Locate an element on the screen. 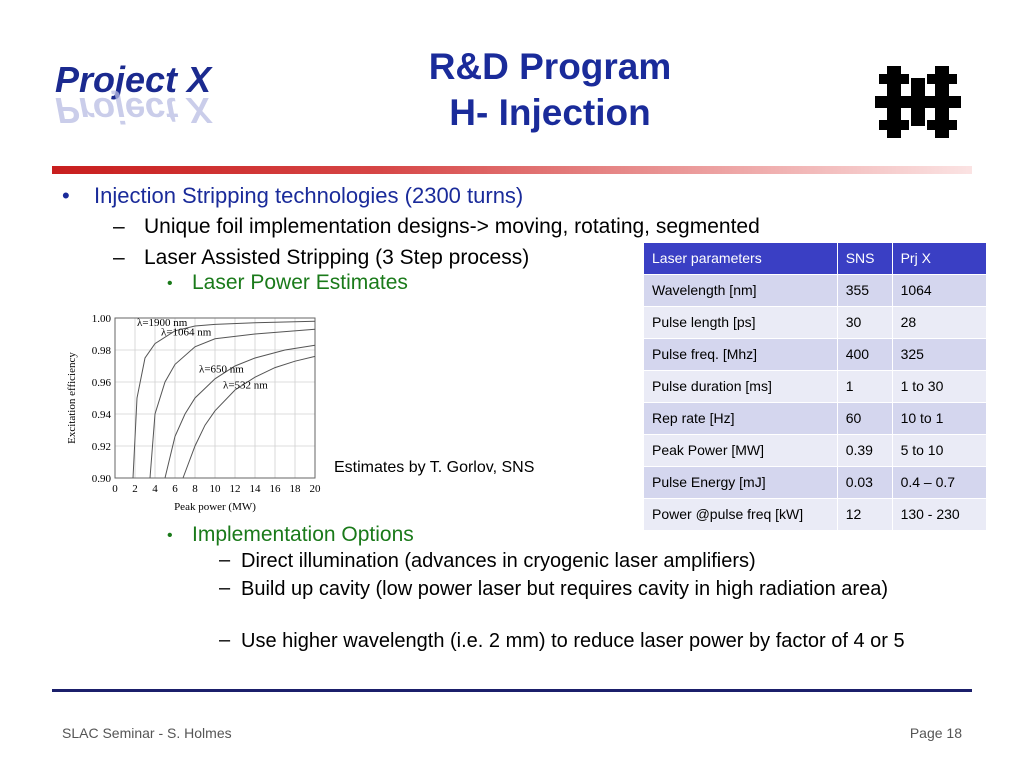 The height and width of the screenshot is (768, 1024). y-tick-label: 0.96 is located at coordinates (102, 383).